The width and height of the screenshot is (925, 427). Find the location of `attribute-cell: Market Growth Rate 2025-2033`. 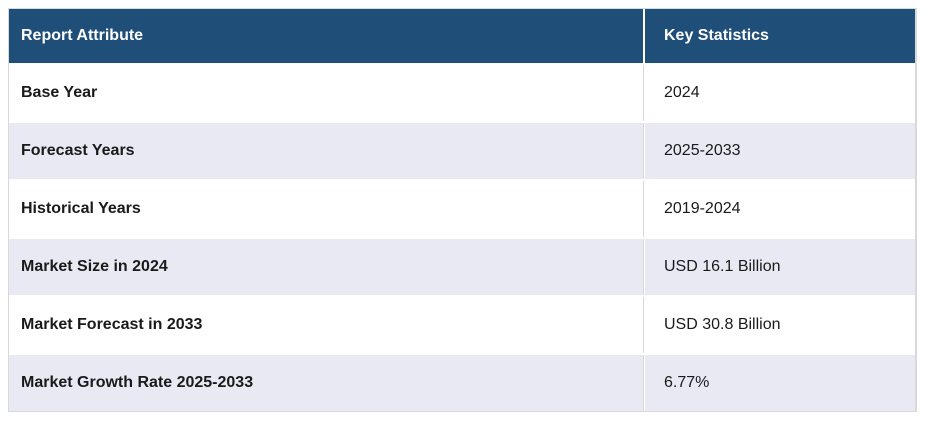

attribute-cell: Market Growth Rate 2025-2033 is located at coordinates (326, 383).